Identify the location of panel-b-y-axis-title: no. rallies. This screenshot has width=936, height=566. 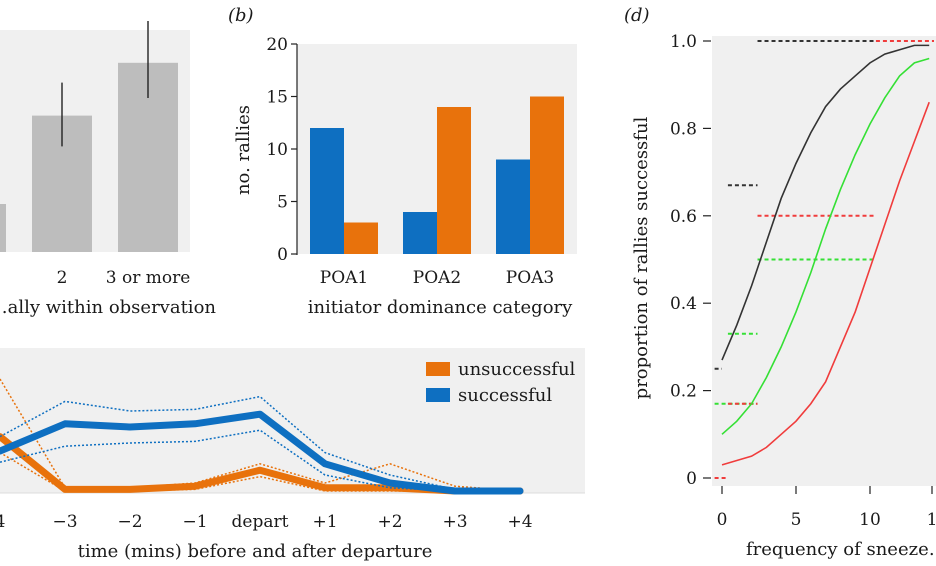
(243, 150).